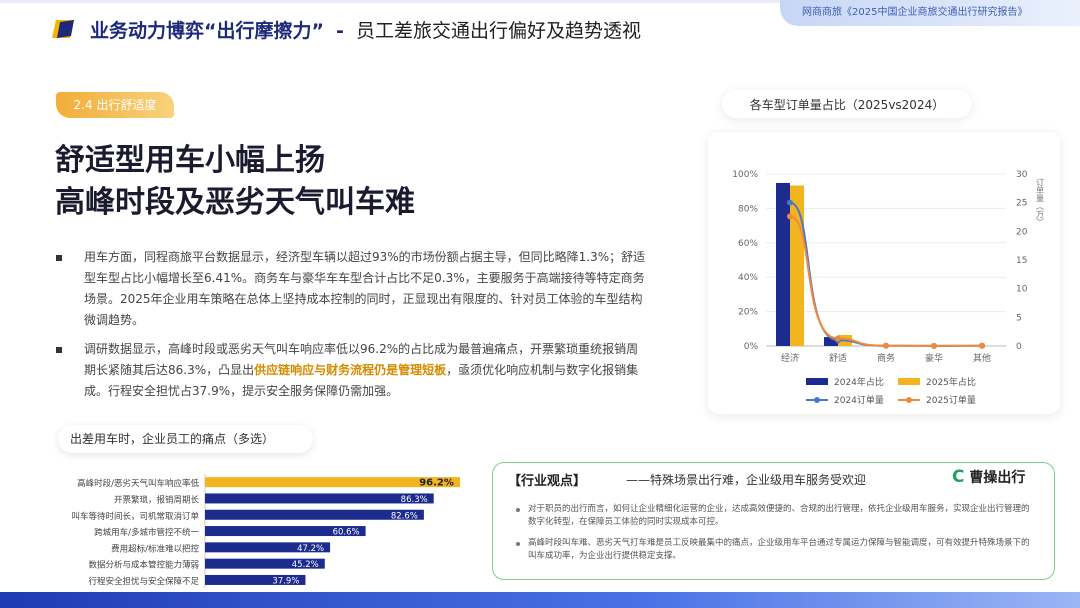  I want to click on data-label: 60.6%, so click(346, 533).